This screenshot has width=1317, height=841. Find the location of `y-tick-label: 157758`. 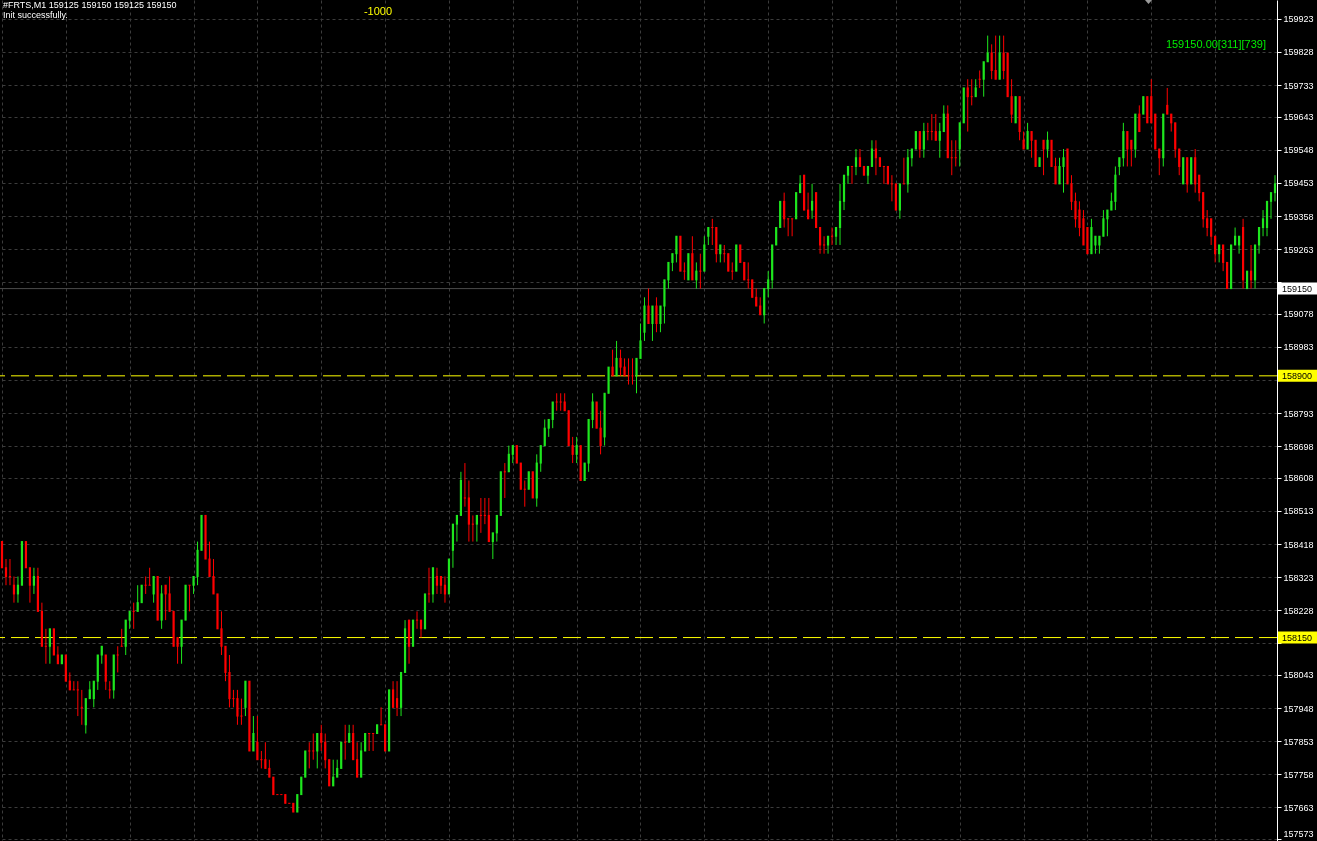

y-tick-label: 157758 is located at coordinates (1298, 774).